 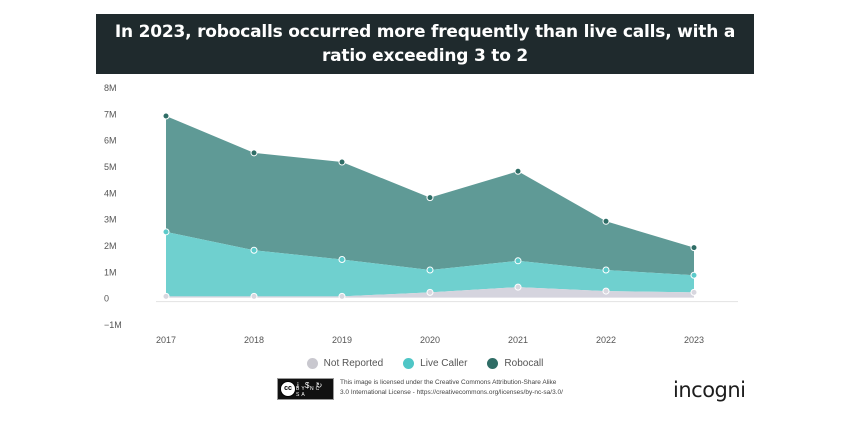 What do you see at coordinates (288, 389) in the screenshot?
I see `cc-icon: cc` at bounding box center [288, 389].